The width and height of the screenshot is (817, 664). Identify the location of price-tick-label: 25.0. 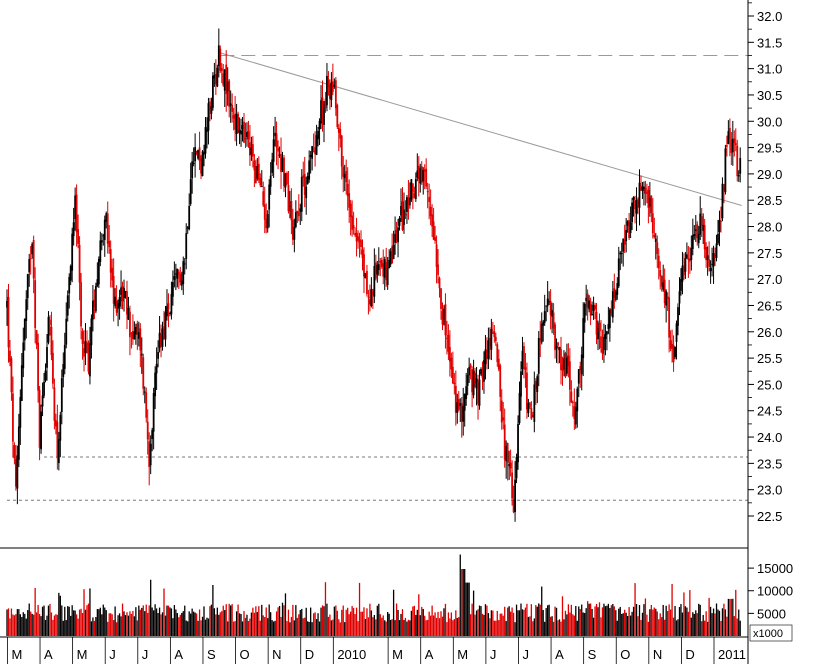
(769, 384).